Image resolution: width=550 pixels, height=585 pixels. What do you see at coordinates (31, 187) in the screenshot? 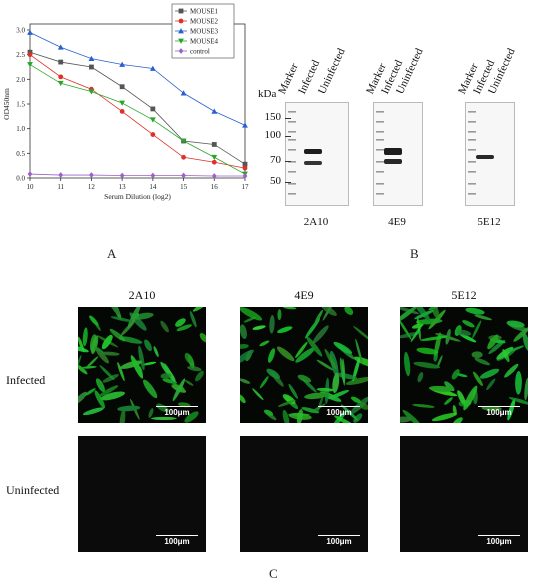
I see `x-tick-label: 10` at bounding box center [31, 187].